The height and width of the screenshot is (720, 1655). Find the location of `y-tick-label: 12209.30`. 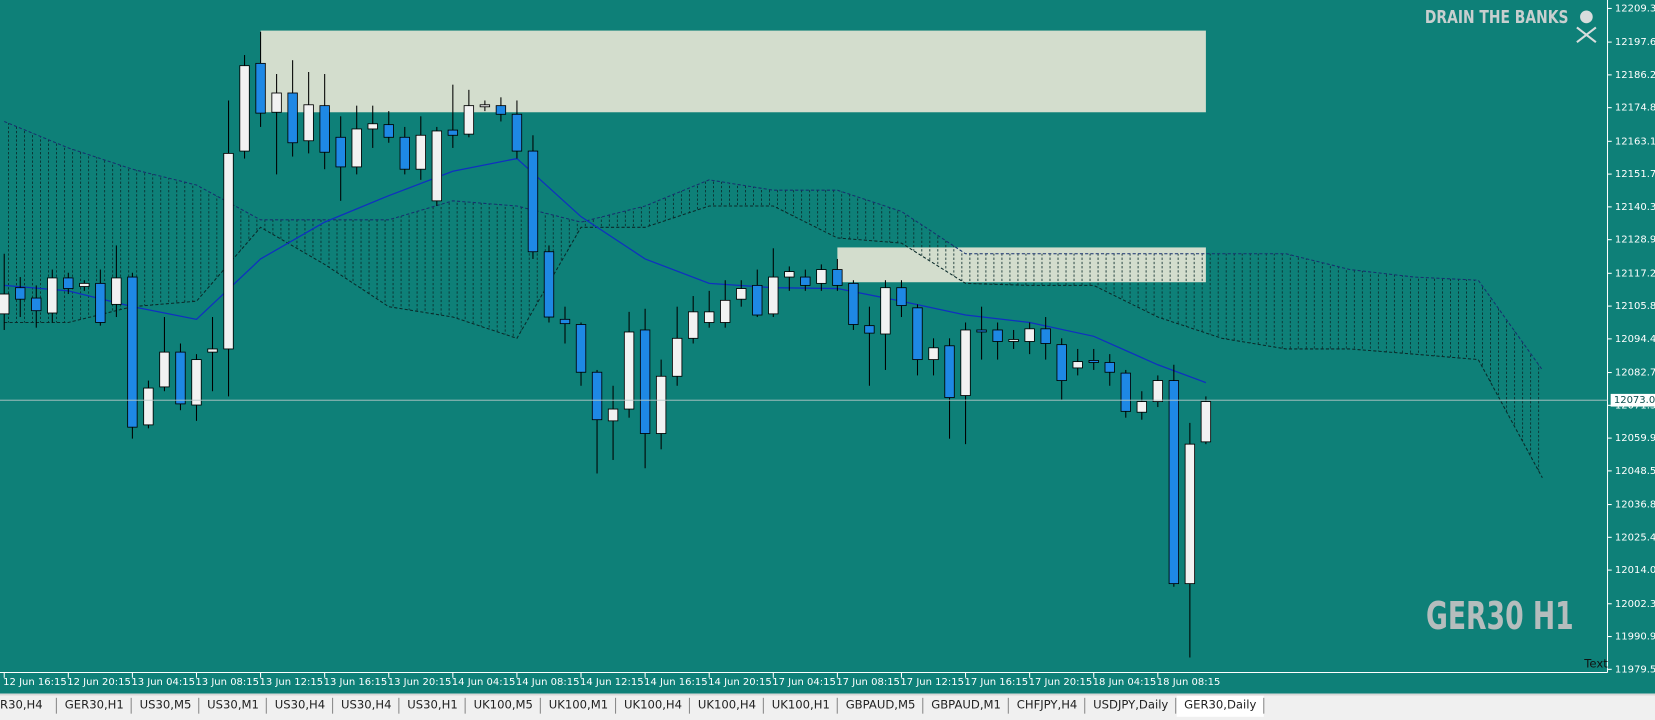

y-tick-label: 12209.30 is located at coordinates (1635, 8).